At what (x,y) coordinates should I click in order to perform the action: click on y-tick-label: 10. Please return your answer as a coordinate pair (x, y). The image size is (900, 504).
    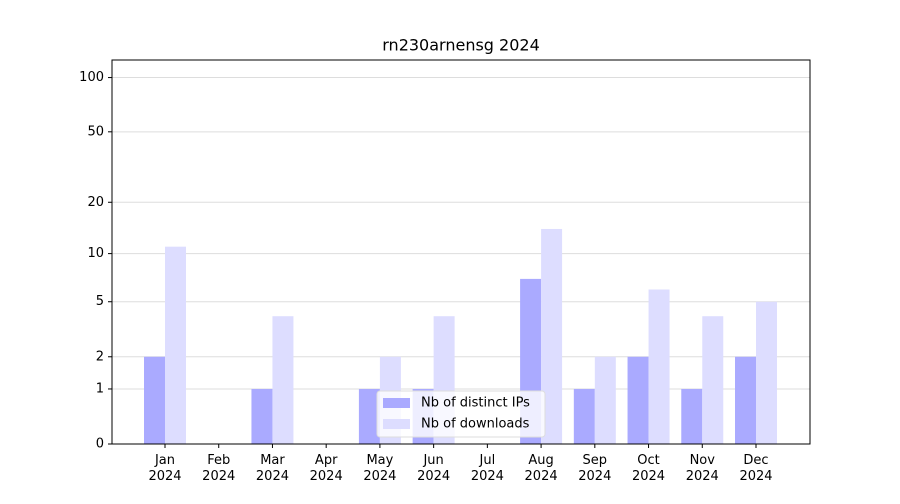
    Looking at the image, I should click on (95, 253).